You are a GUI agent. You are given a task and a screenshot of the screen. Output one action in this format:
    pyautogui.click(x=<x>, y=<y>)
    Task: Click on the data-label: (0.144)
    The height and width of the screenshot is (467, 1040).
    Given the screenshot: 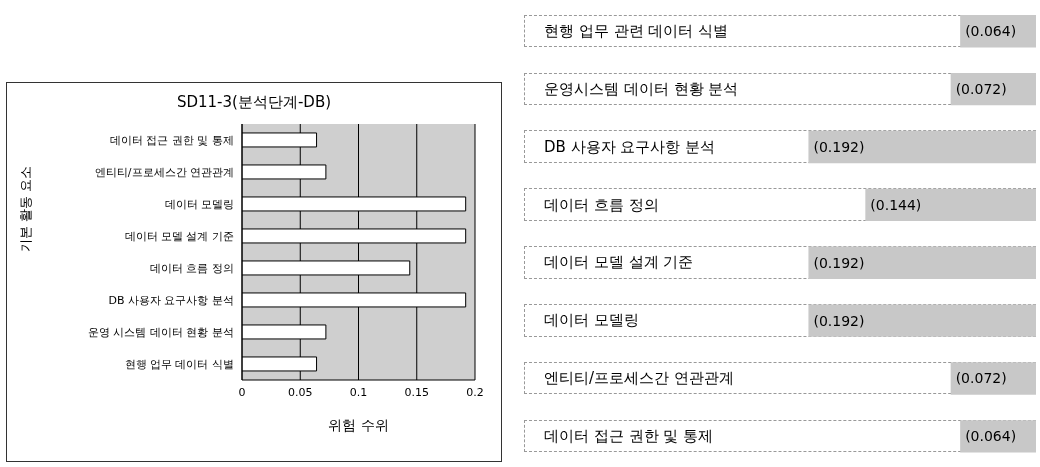 What is the action you would take?
    pyautogui.click(x=896, y=204)
    